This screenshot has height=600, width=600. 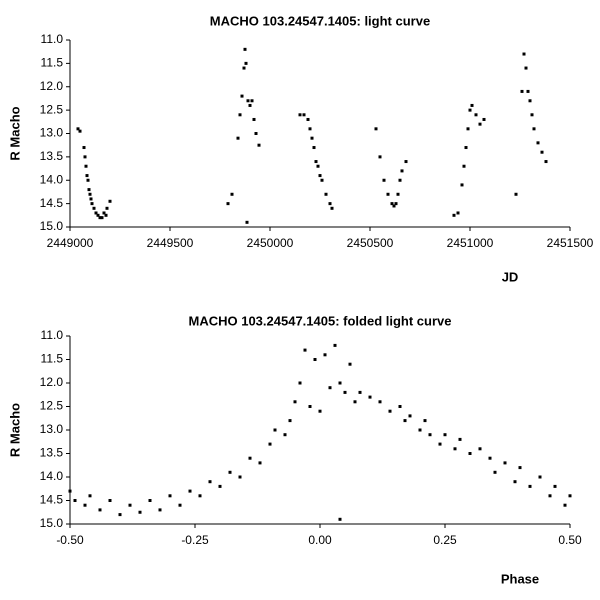 I want to click on y-tick-label: 15.0, so click(x=52, y=226).